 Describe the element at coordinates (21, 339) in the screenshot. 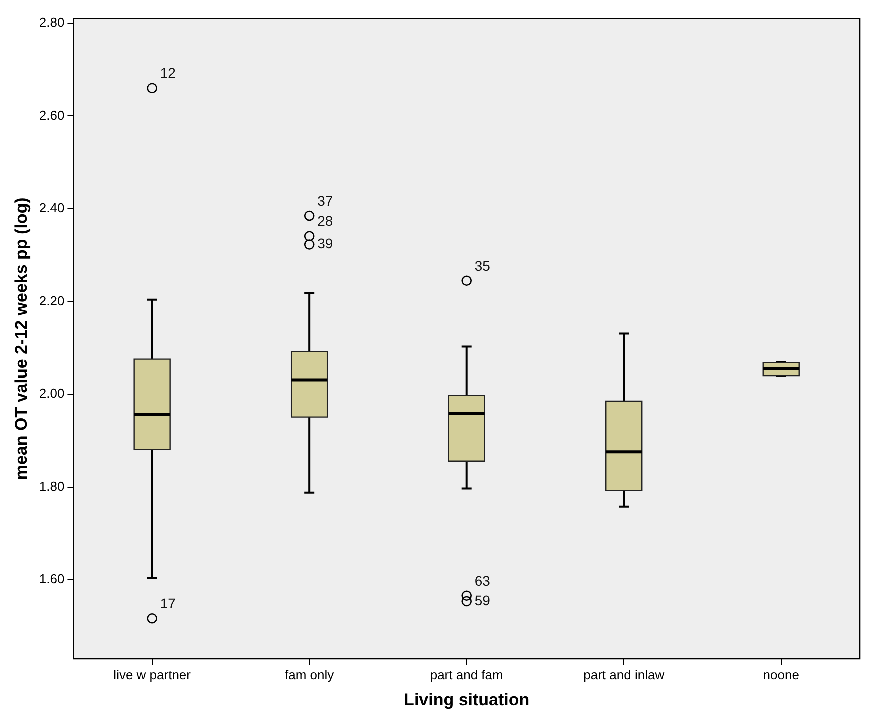

I see `y-axis-title: mean OT value 2-12 weeks pp (log)` at that location.